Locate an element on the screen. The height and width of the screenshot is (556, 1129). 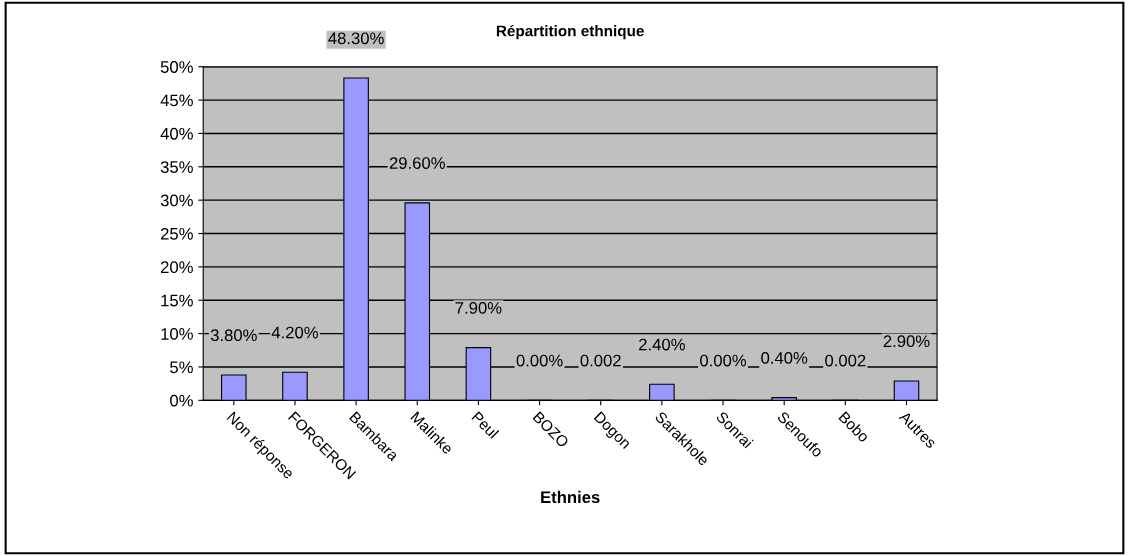
data-label: 2.40% is located at coordinates (662, 344).